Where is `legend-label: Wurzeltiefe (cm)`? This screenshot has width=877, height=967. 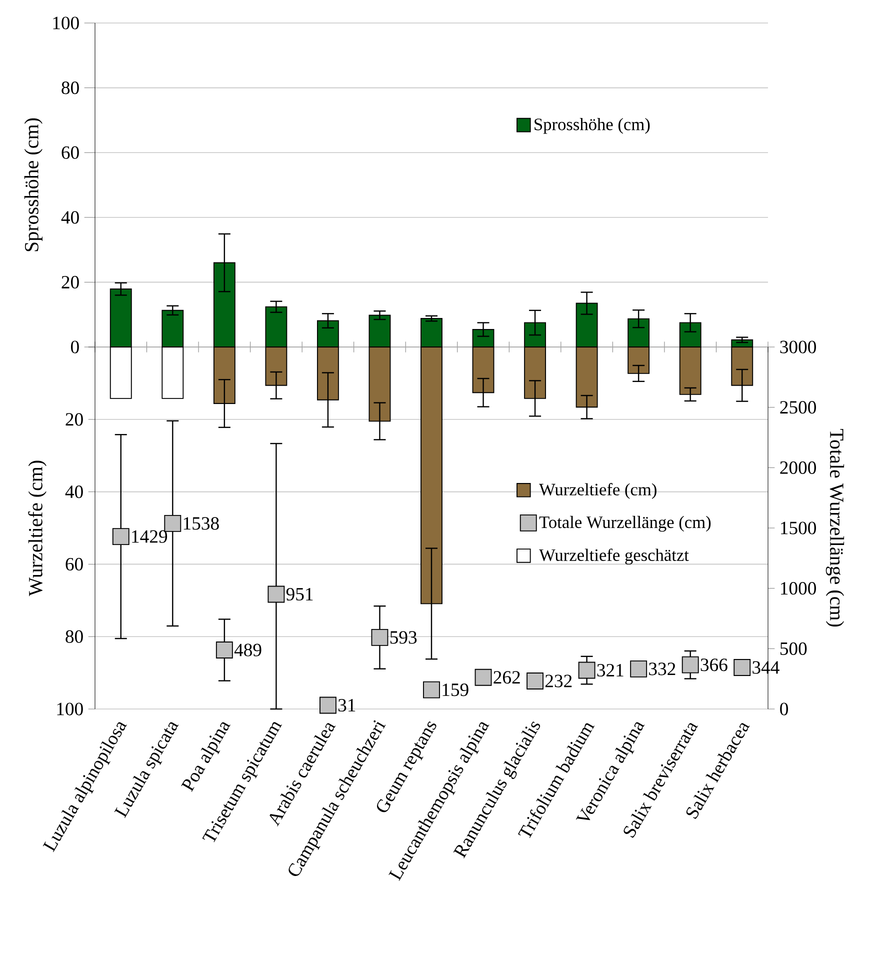
legend-label: Wurzeltiefe (cm) is located at coordinates (597, 491).